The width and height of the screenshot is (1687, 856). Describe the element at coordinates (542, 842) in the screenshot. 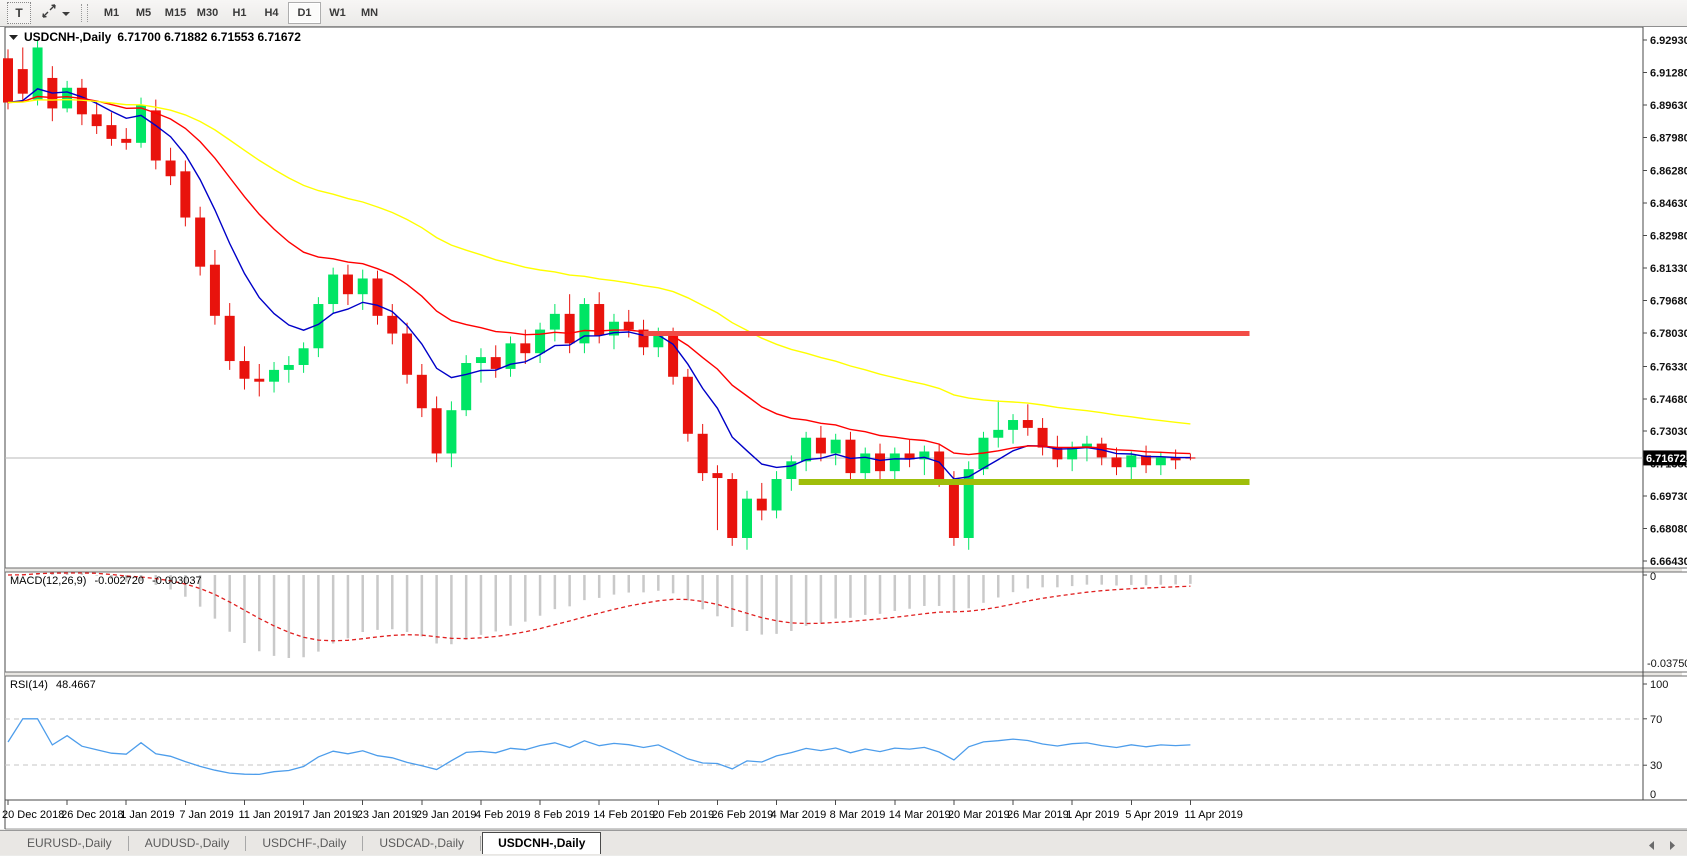

I see `tab-usdcnhdaily: USDCNH-,Daily` at that location.